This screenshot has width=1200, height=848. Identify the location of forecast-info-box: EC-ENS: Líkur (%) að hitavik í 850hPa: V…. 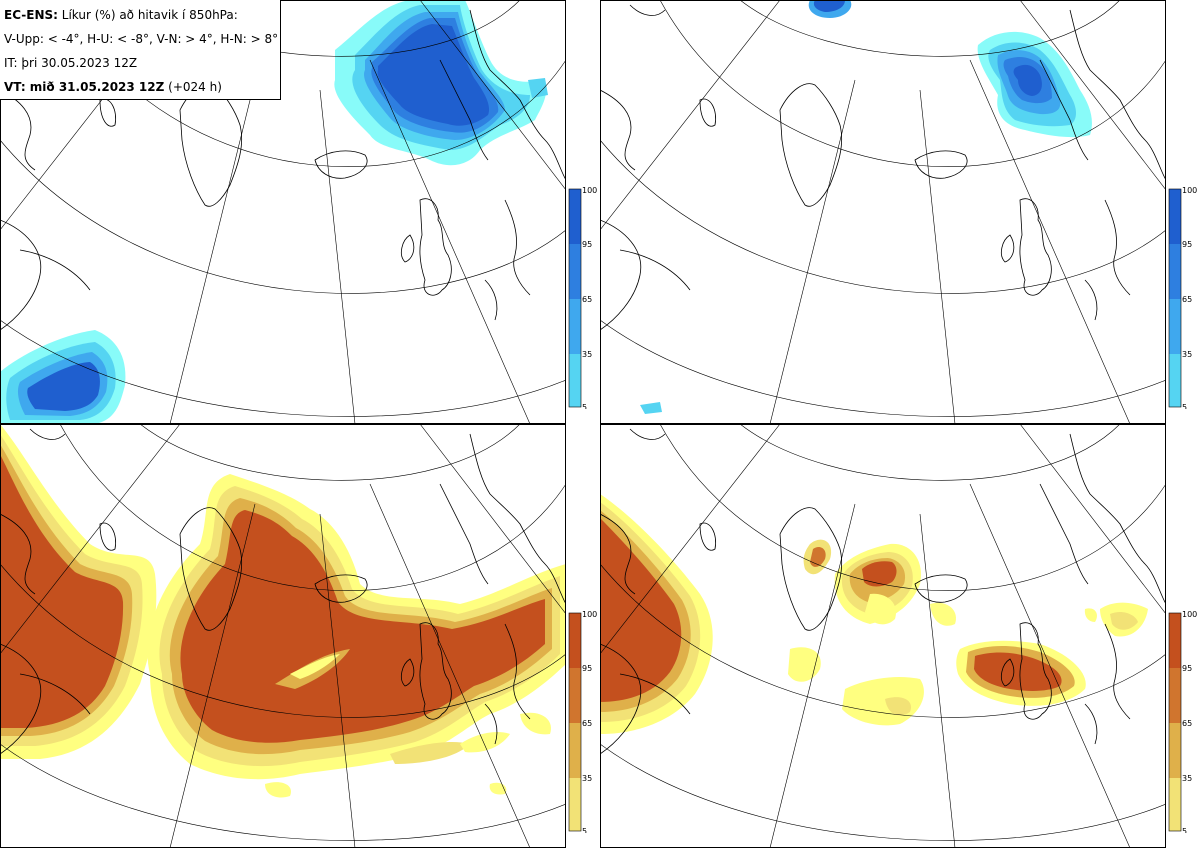
(140, 50).